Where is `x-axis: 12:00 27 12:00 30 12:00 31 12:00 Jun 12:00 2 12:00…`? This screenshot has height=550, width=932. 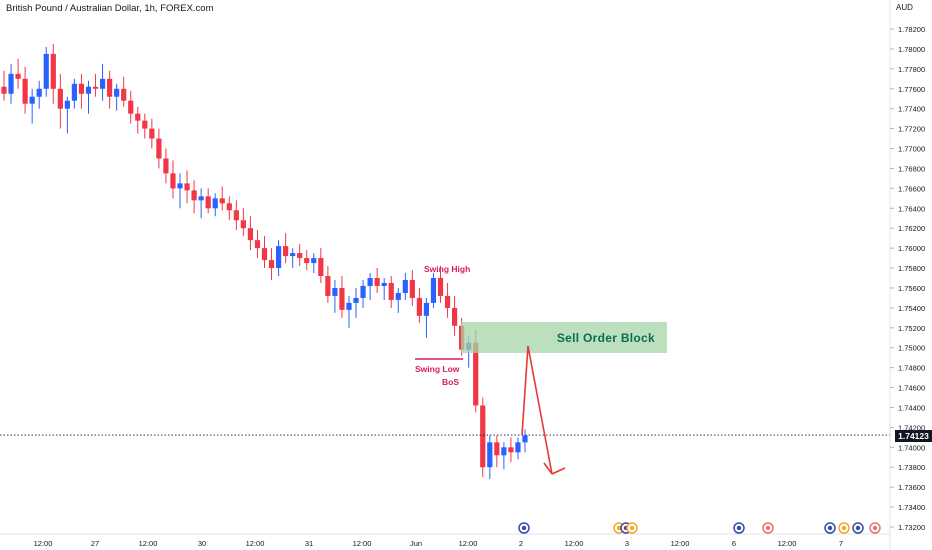
x-axis: 12:00 27 12:00 30 12:00 31 12:00 Jun 12:00 2 12:00… is located at coordinates (445, 540).